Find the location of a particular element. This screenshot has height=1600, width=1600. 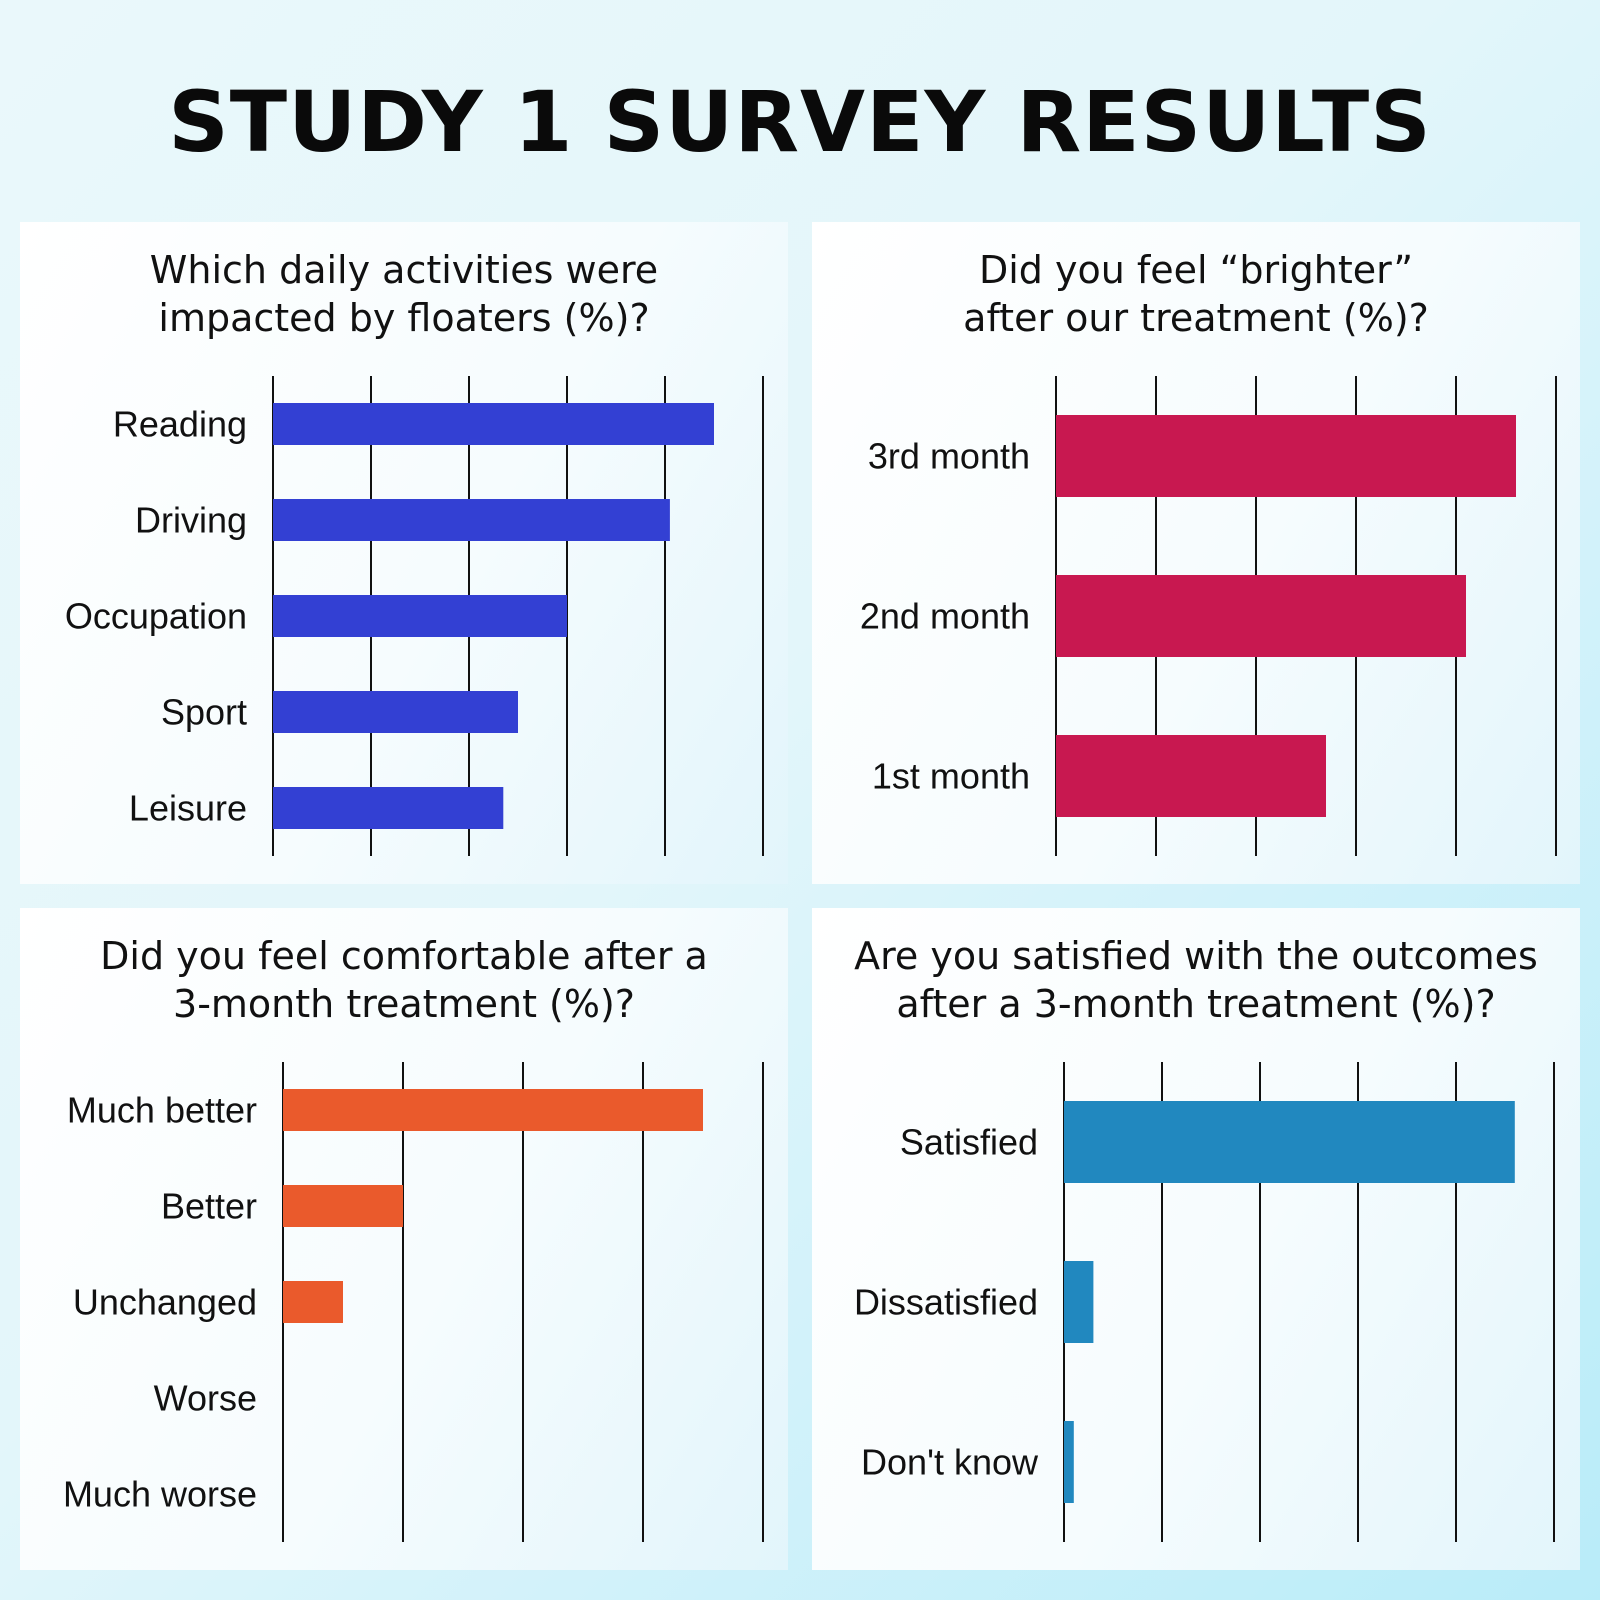

bar-sport is located at coordinates (395, 712).